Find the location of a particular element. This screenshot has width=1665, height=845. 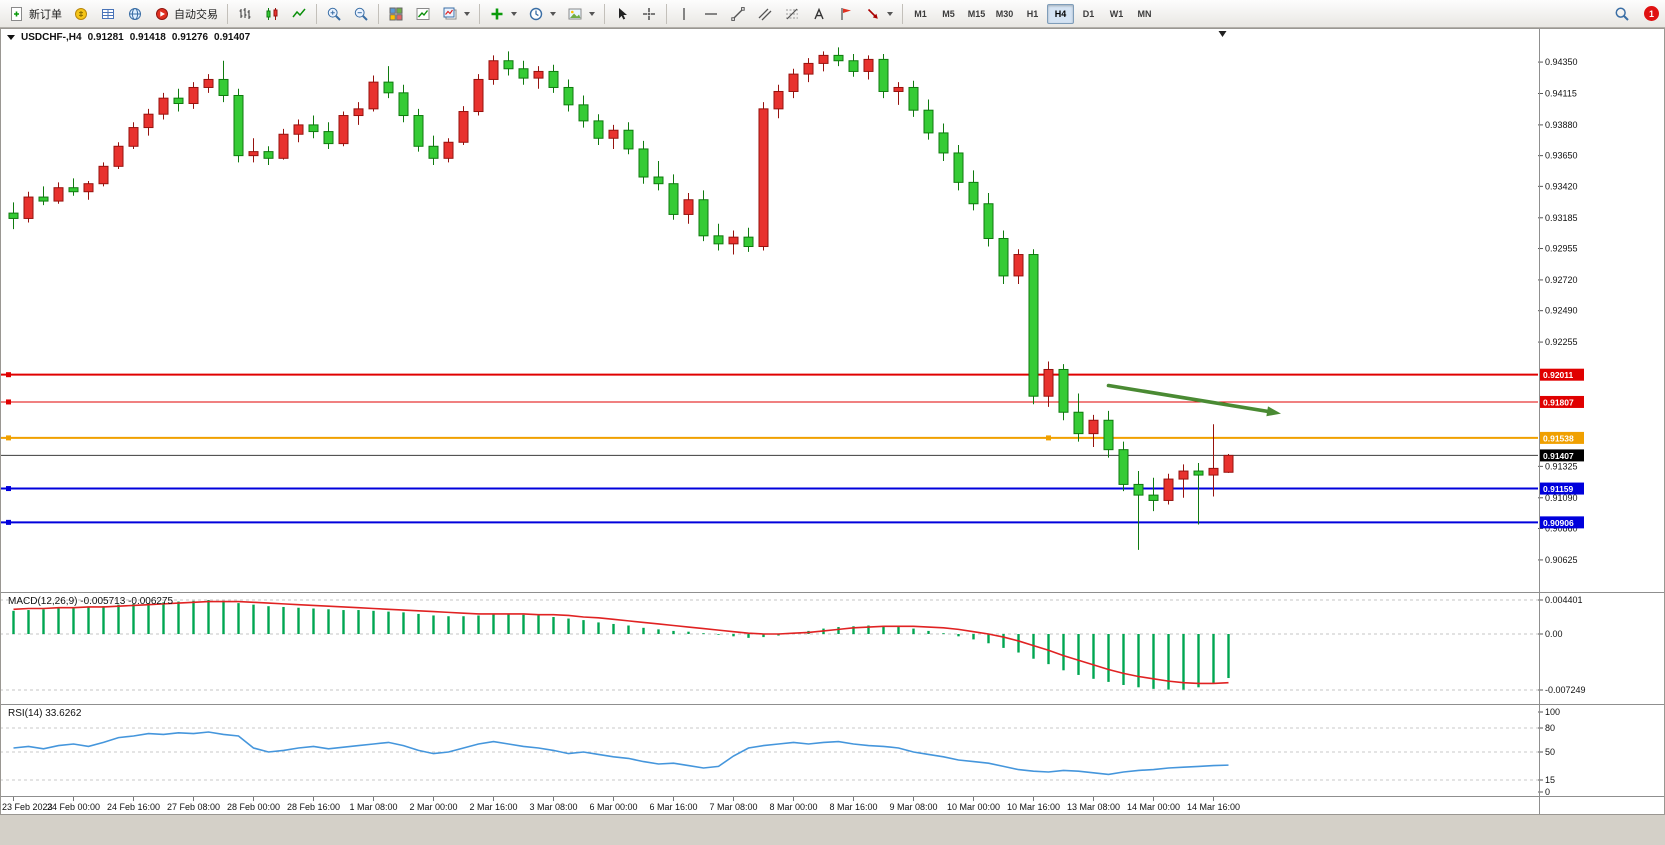

rsi-panel is located at coordinates (771, 752).